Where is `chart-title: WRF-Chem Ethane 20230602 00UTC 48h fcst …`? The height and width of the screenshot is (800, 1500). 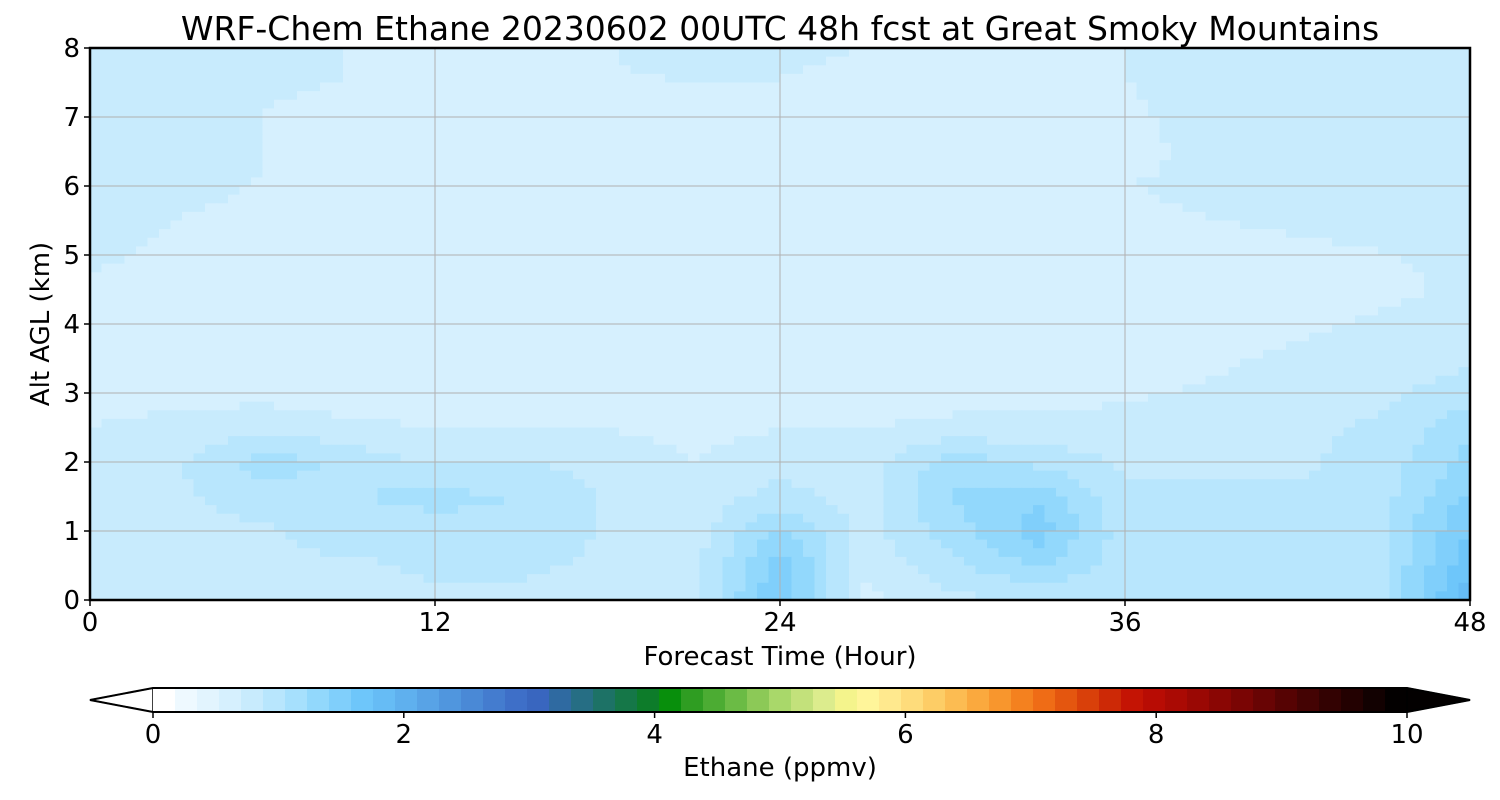 chart-title: WRF-Chem Ethane 20230602 00UTC 48h fcst … is located at coordinates (780, 28).